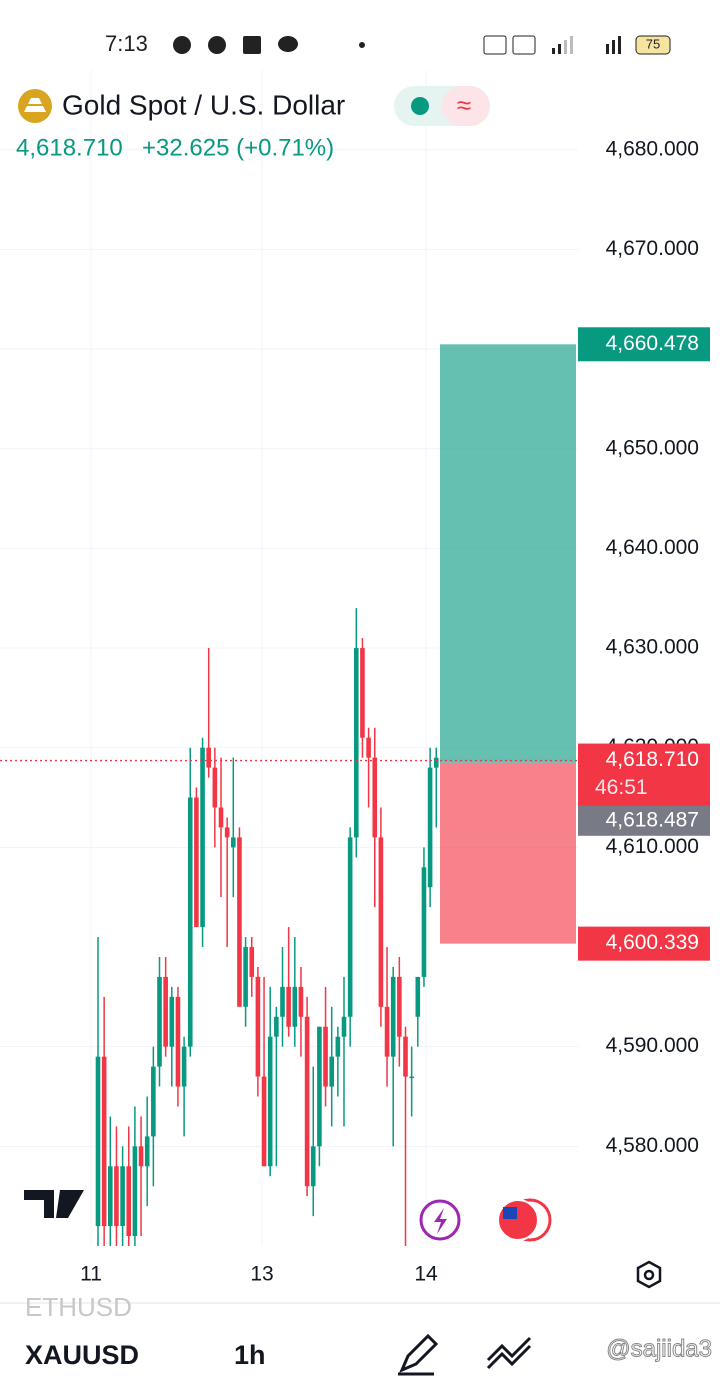  What do you see at coordinates (420, 106) in the screenshot?
I see `market-open-dot` at bounding box center [420, 106].